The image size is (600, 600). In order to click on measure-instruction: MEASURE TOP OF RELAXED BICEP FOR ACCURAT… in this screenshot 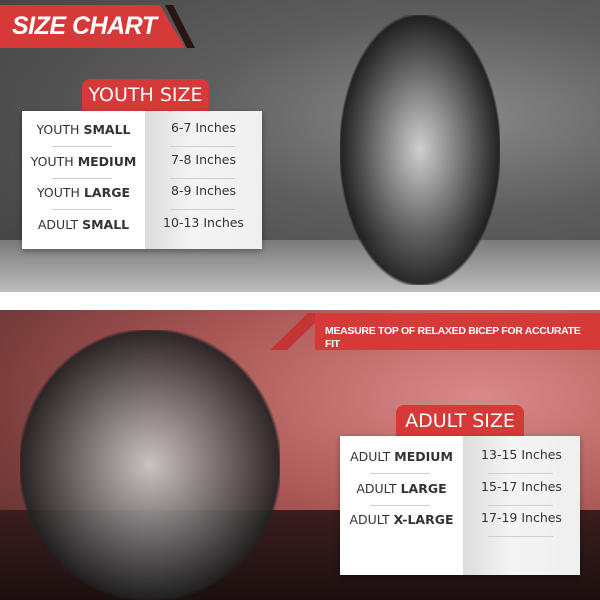, I will do `click(453, 337)`.